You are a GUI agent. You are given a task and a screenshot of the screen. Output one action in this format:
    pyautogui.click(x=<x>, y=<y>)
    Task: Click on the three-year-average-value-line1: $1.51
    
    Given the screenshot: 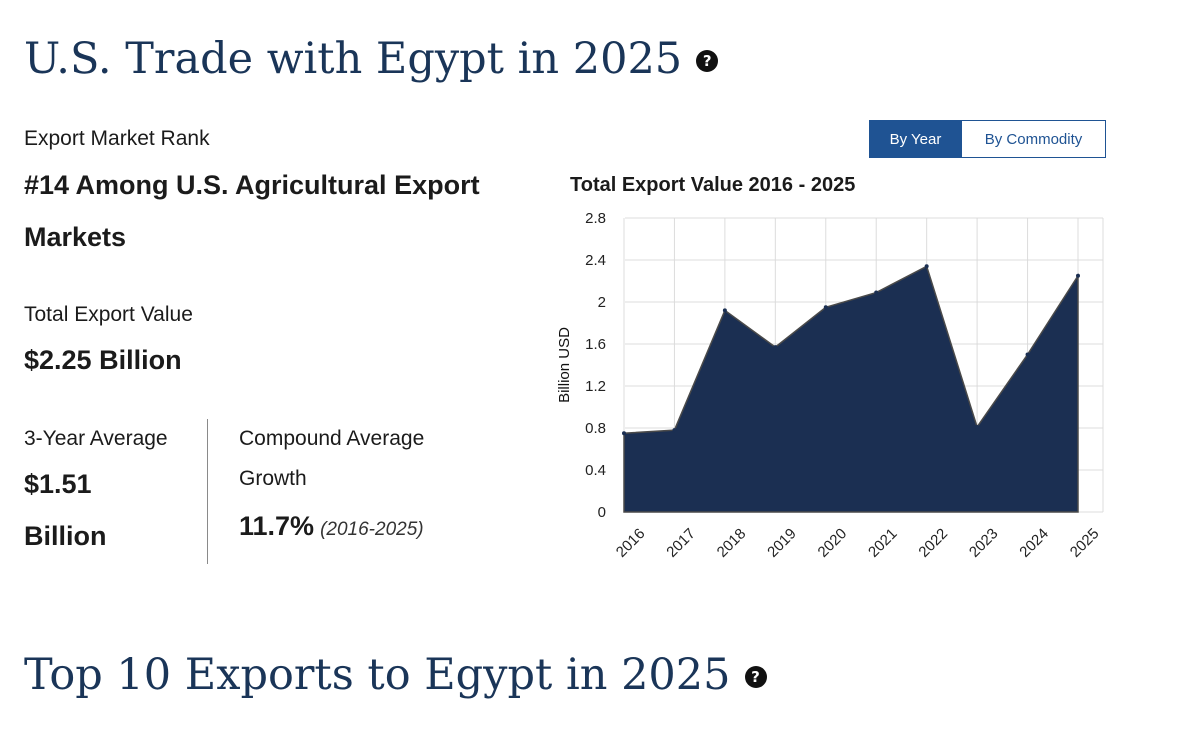 What is the action you would take?
    pyautogui.click(x=58, y=484)
    